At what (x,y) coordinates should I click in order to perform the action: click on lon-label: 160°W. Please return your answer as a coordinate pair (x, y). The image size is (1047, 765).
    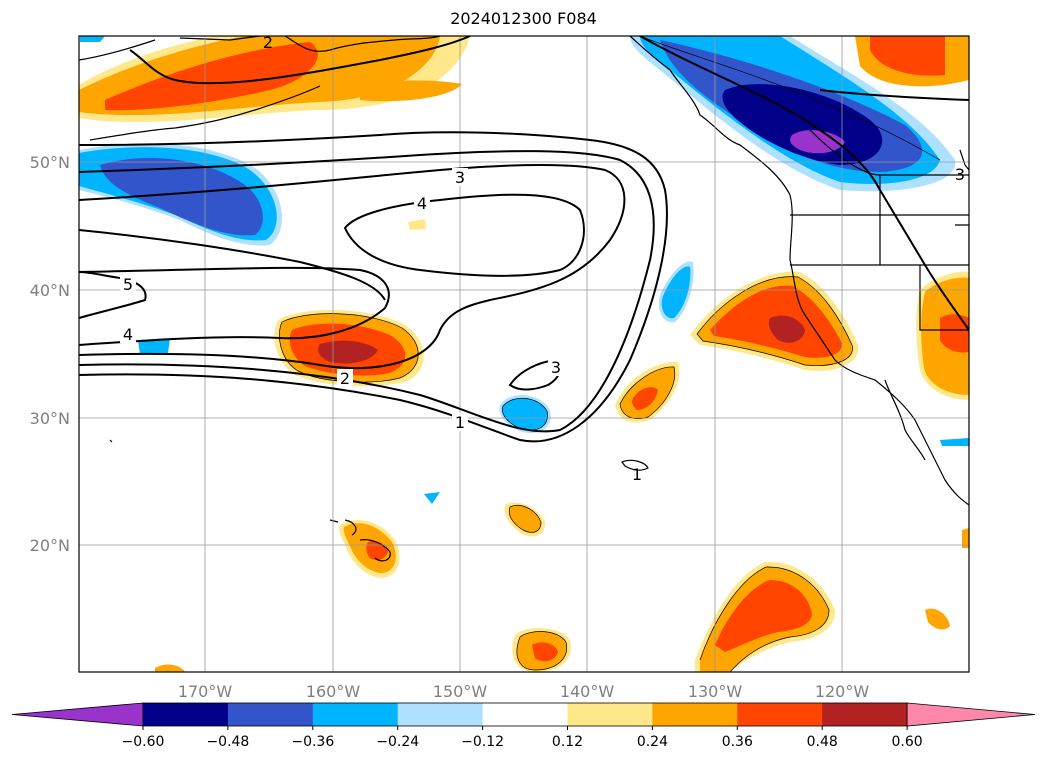
    Looking at the image, I should click on (333, 691).